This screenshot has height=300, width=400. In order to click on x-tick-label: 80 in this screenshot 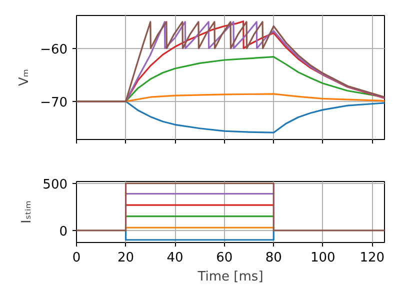, I will do `click(273, 258)`.